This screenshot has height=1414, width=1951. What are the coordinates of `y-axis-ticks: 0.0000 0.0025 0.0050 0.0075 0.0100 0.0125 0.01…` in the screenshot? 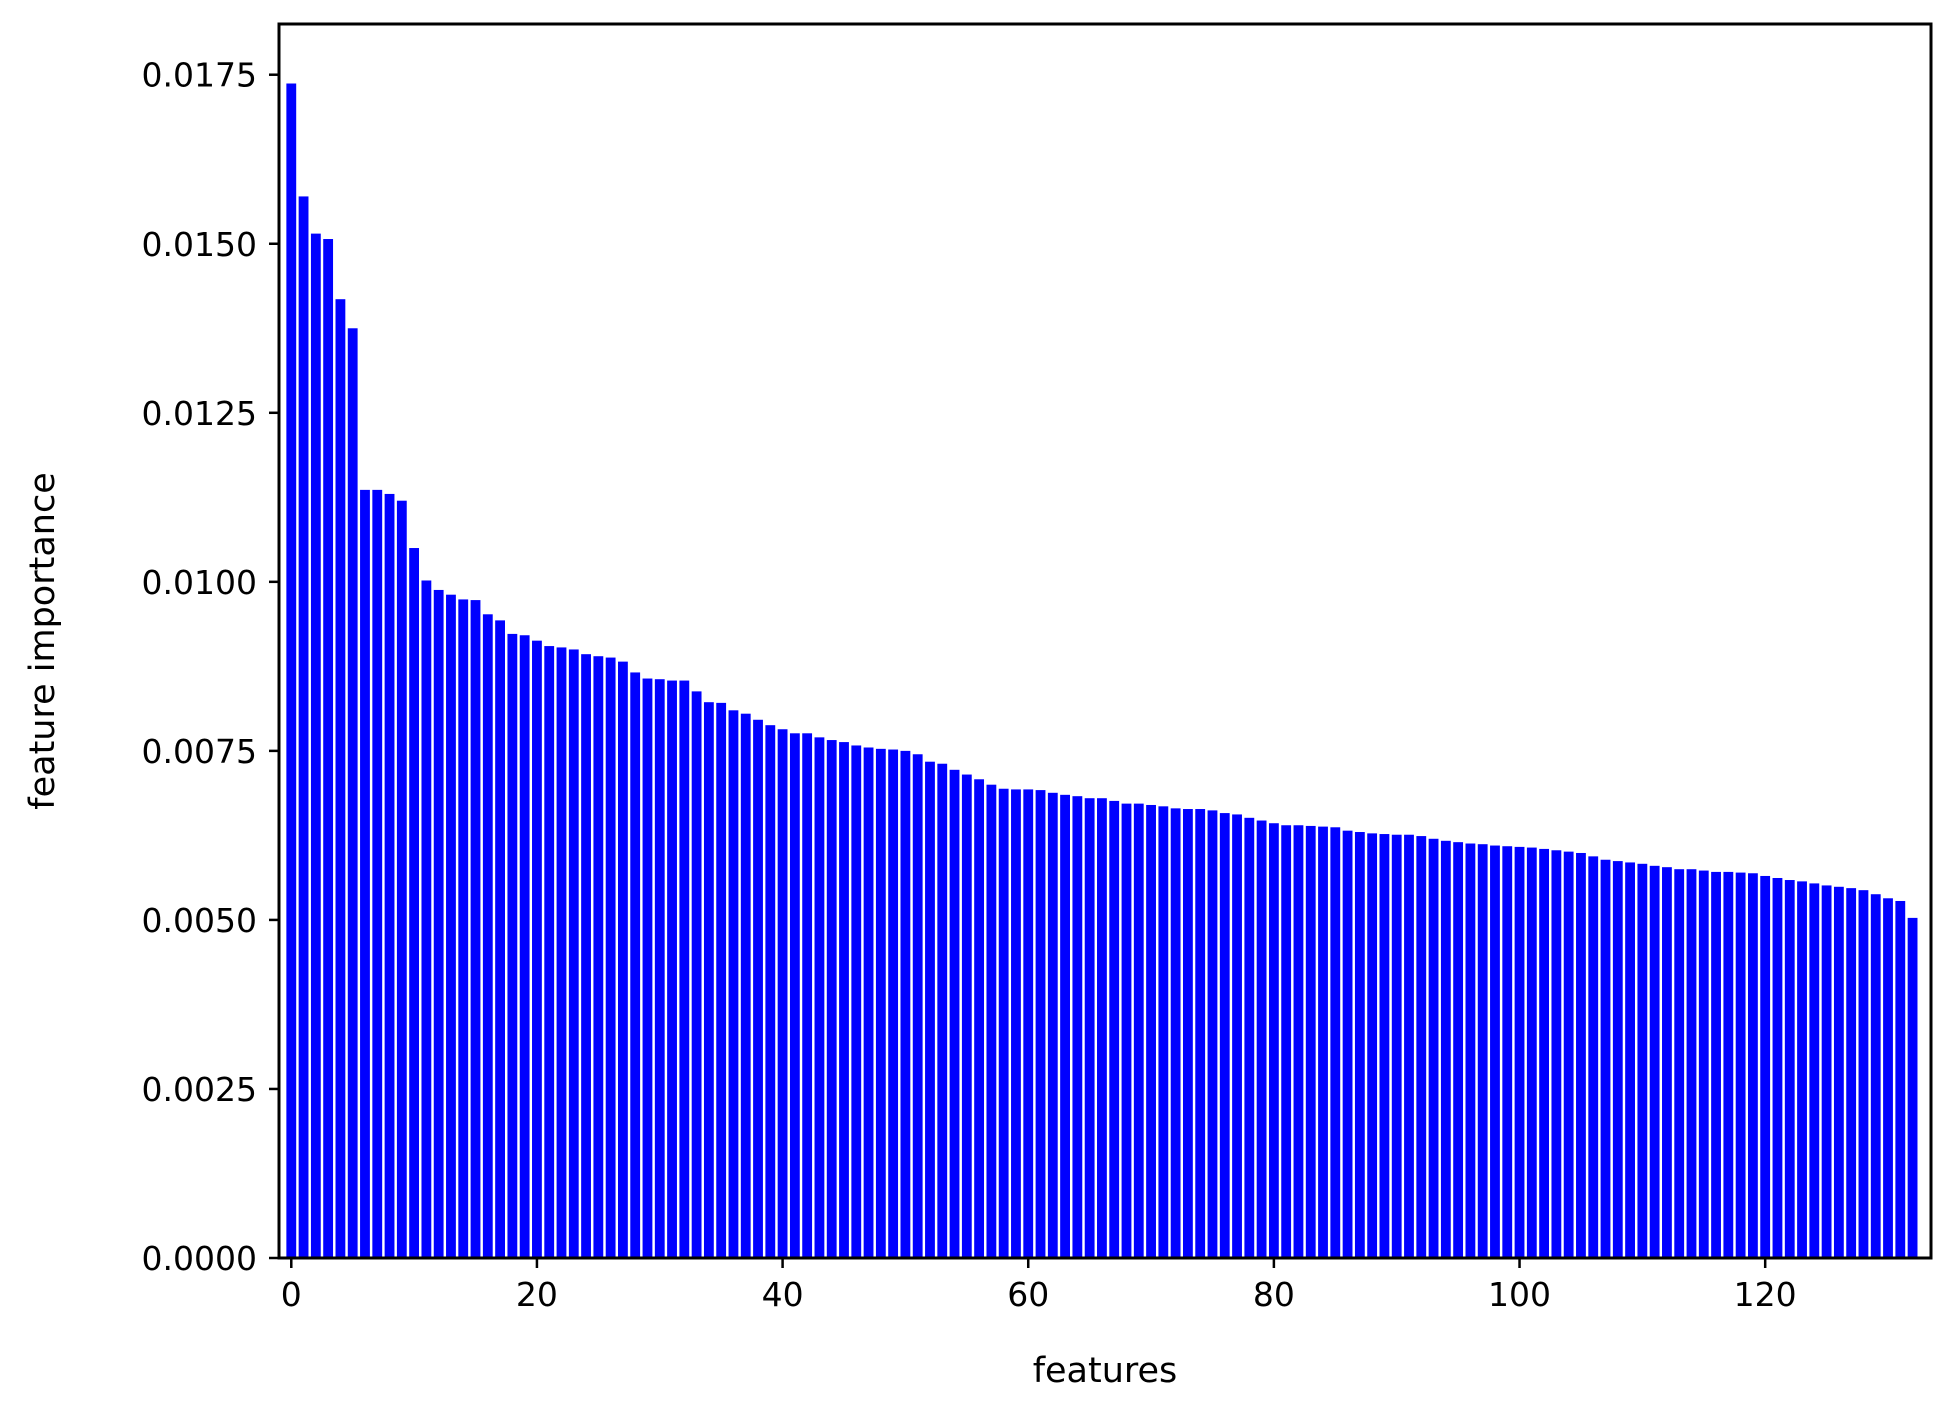 It's located at (210, 667).